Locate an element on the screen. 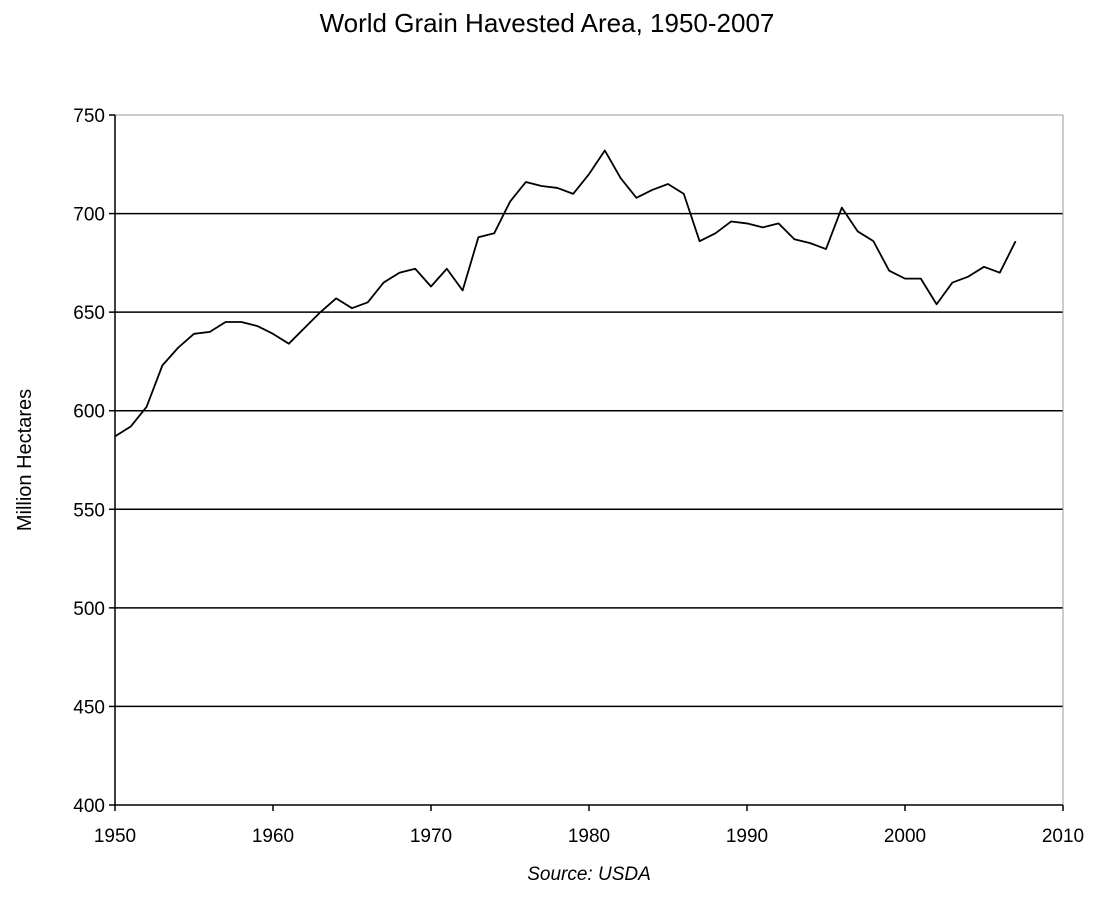  y-tick-label-700: 700 is located at coordinates (89, 215).